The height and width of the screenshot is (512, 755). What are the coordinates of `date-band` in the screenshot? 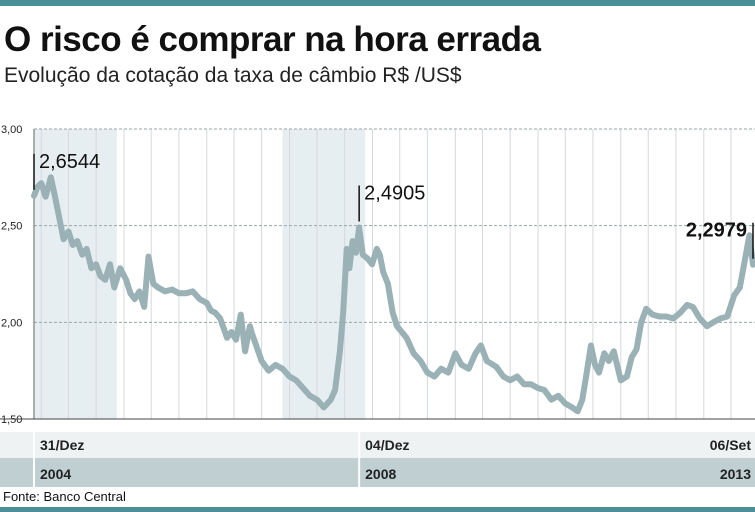 It's located at (377, 445).